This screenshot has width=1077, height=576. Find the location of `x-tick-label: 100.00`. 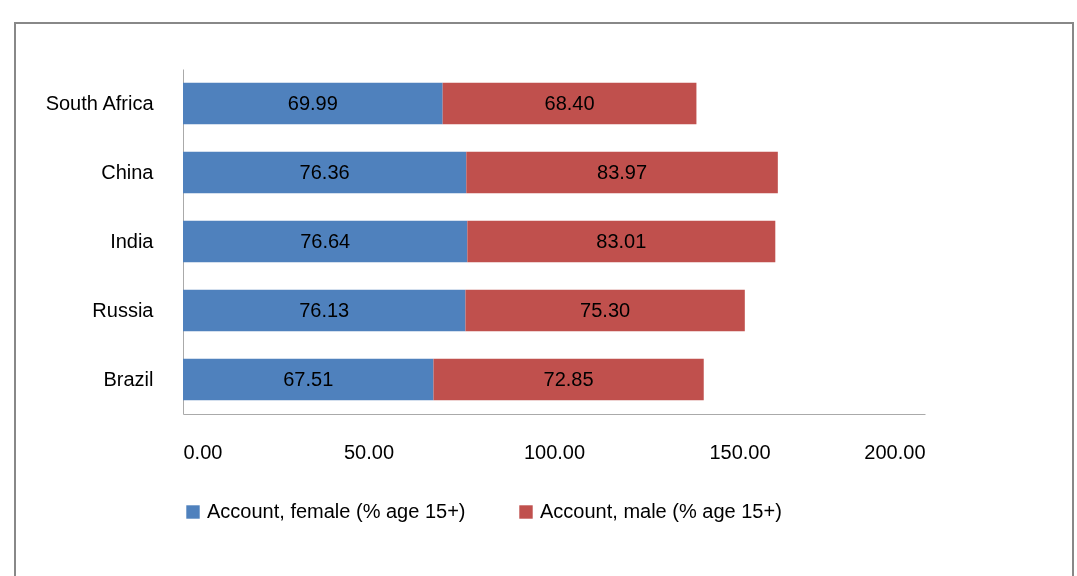

x-tick-label: 100.00 is located at coordinates (554, 451).